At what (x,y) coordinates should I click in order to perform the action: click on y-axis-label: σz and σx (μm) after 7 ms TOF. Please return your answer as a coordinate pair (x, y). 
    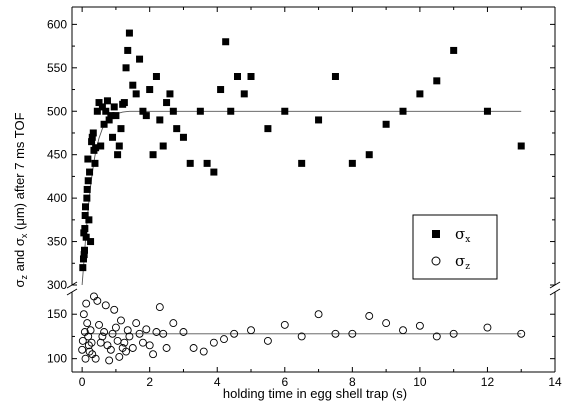
    Looking at the image, I should click on (20, 199).